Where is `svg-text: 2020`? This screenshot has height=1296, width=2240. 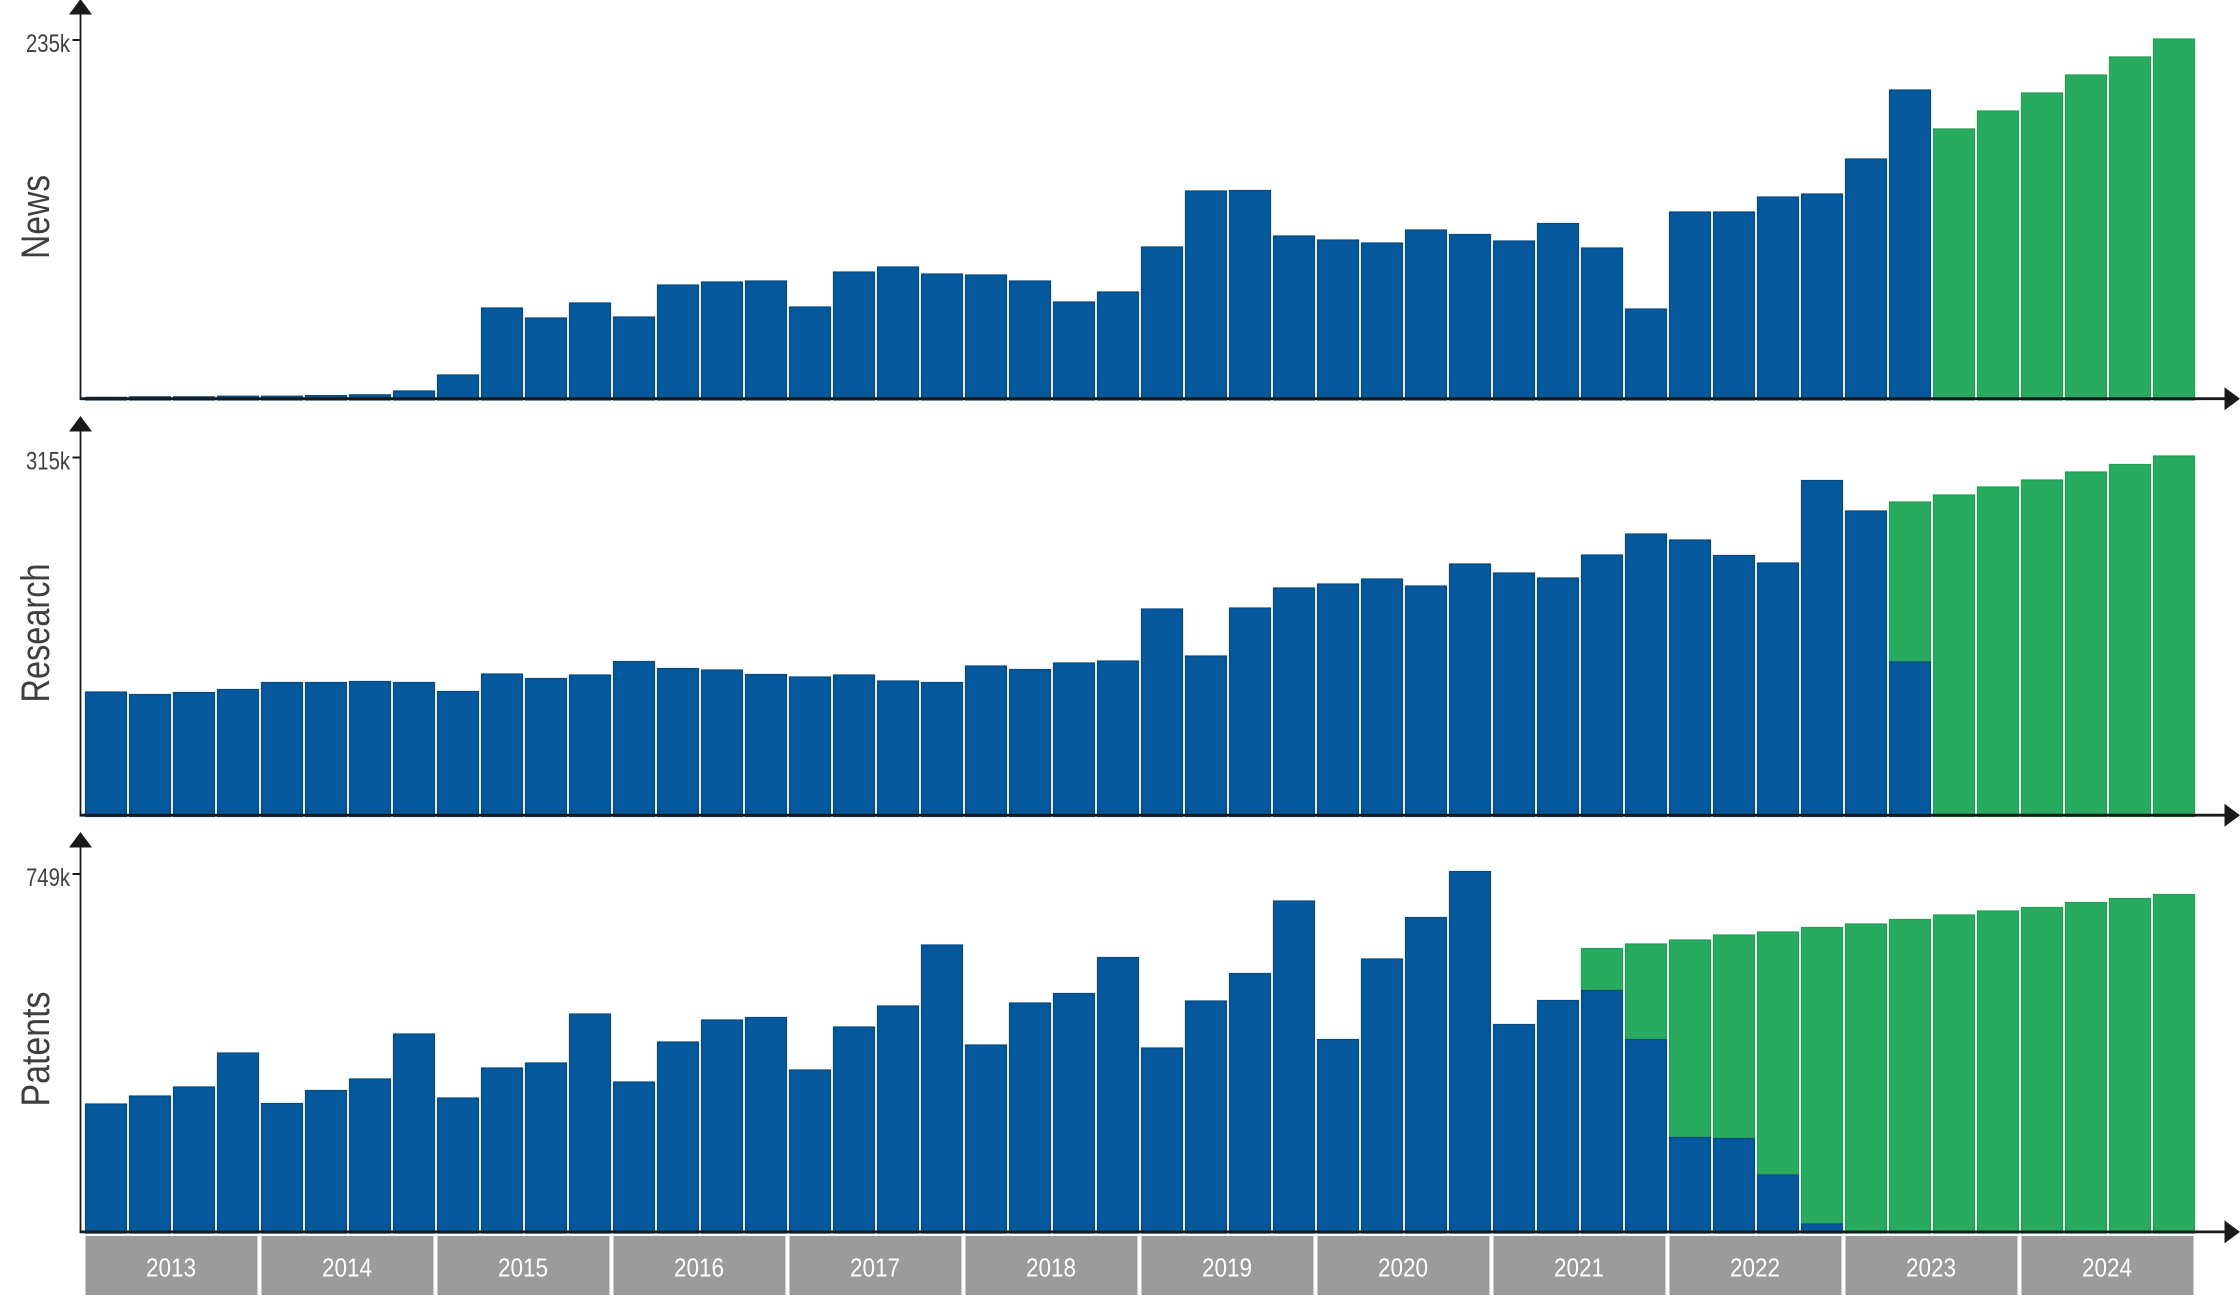 svg-text: 2020 is located at coordinates (1403, 1268).